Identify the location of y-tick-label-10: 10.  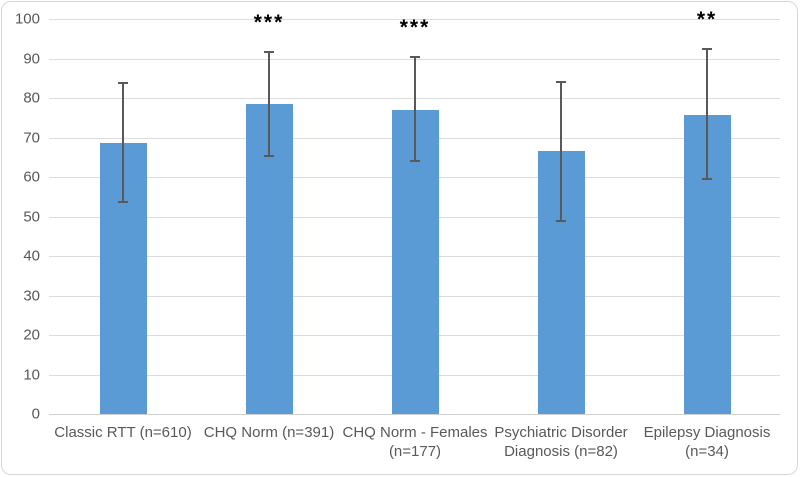
(31, 374).